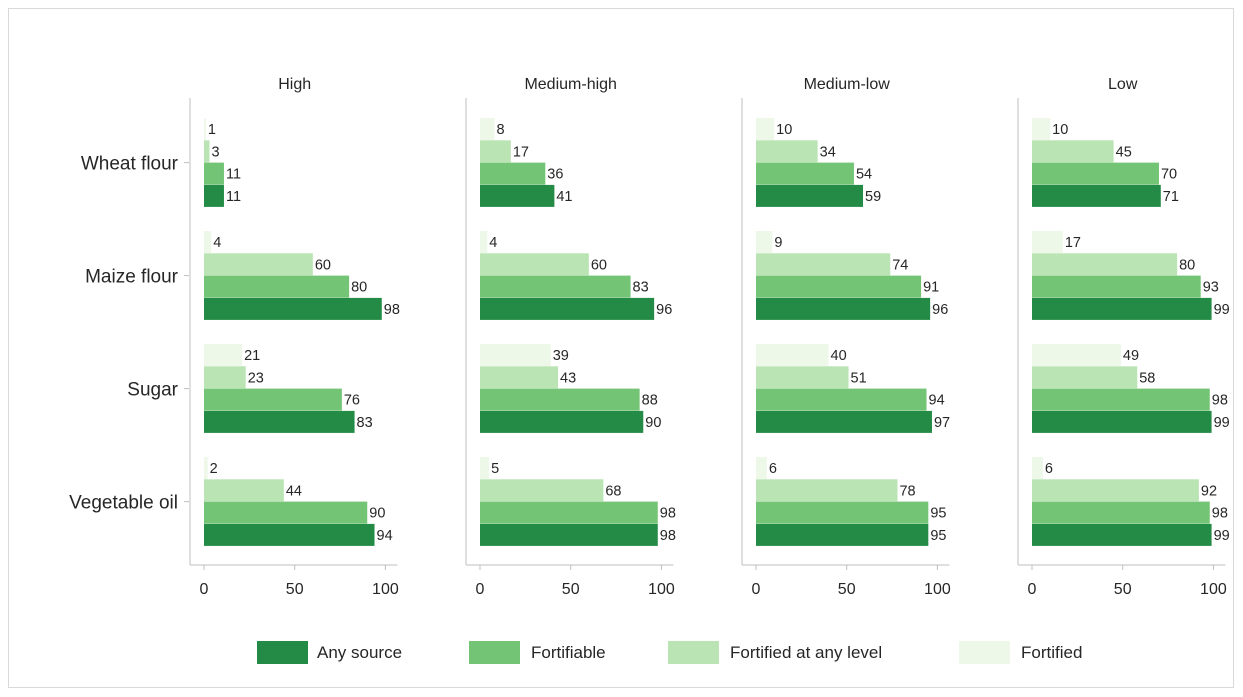 The width and height of the screenshot is (1243, 697). I want to click on data-label-high-vegetable-oil-any-source: 94, so click(385, 536).